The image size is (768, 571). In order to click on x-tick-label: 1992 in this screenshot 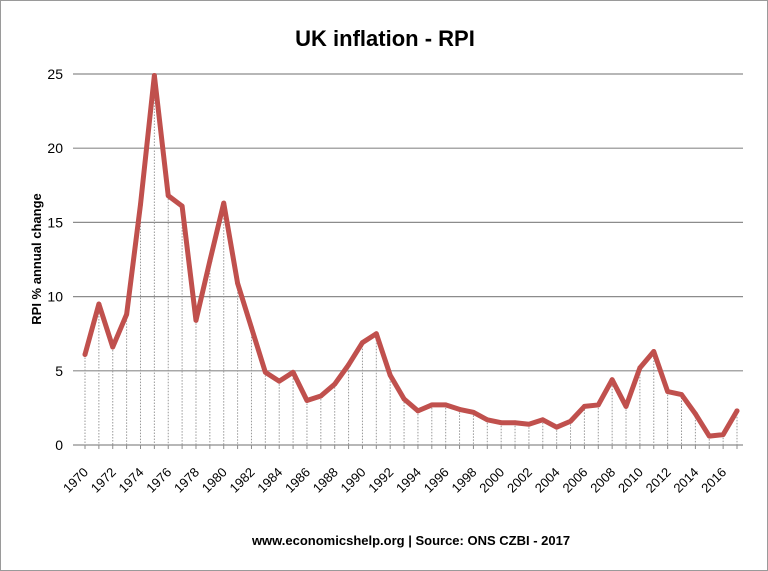, I will do `click(380, 480)`.